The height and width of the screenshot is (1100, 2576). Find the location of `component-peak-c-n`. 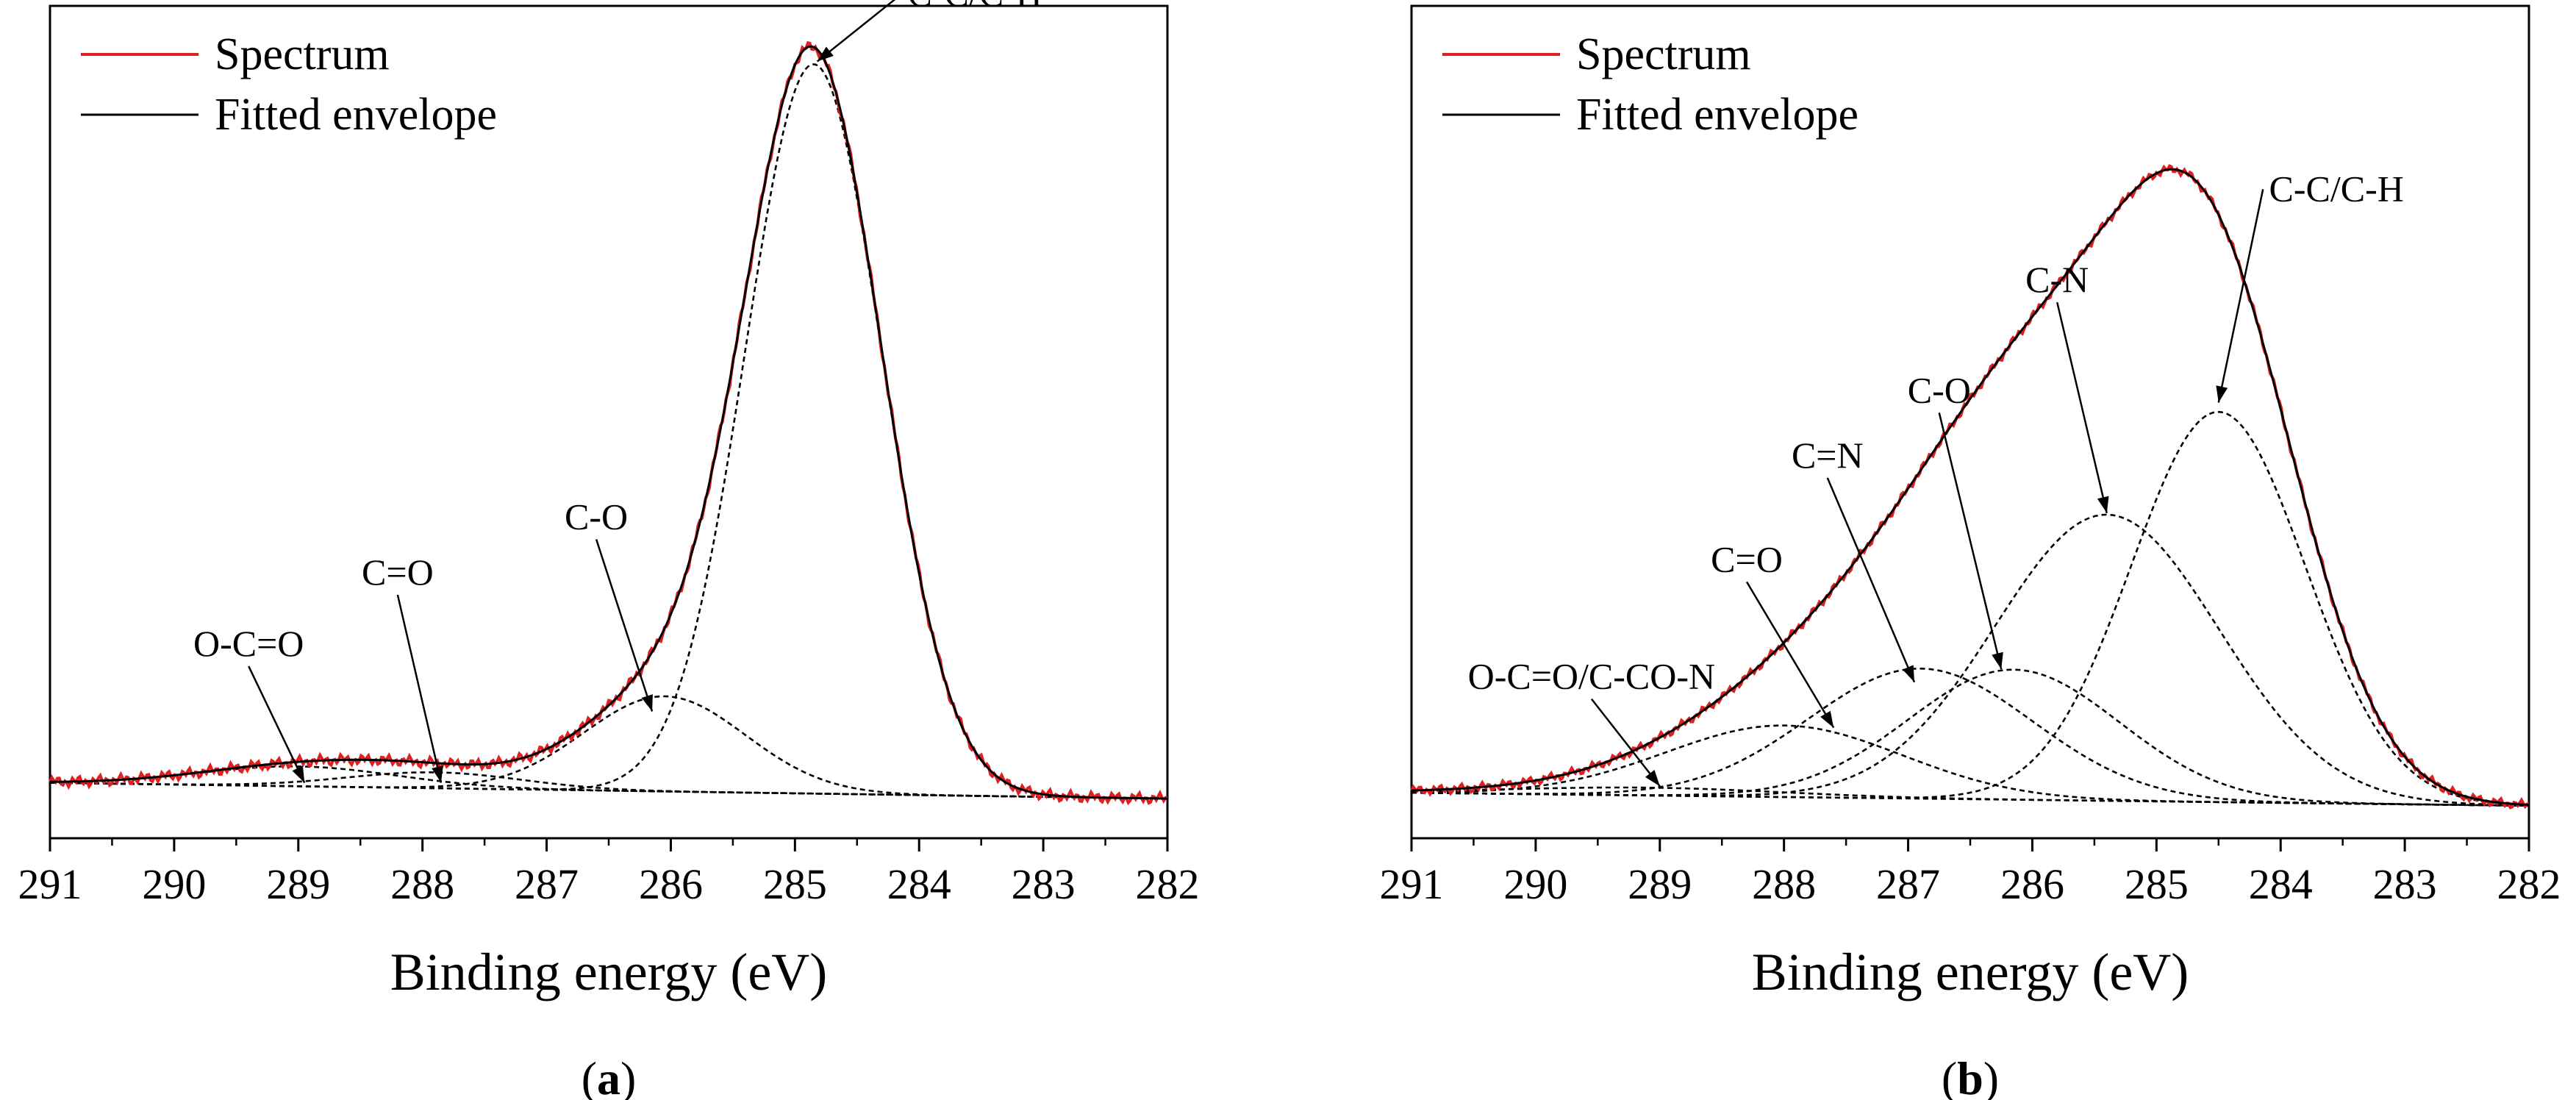

component-peak-c-n is located at coordinates (1971, 738).